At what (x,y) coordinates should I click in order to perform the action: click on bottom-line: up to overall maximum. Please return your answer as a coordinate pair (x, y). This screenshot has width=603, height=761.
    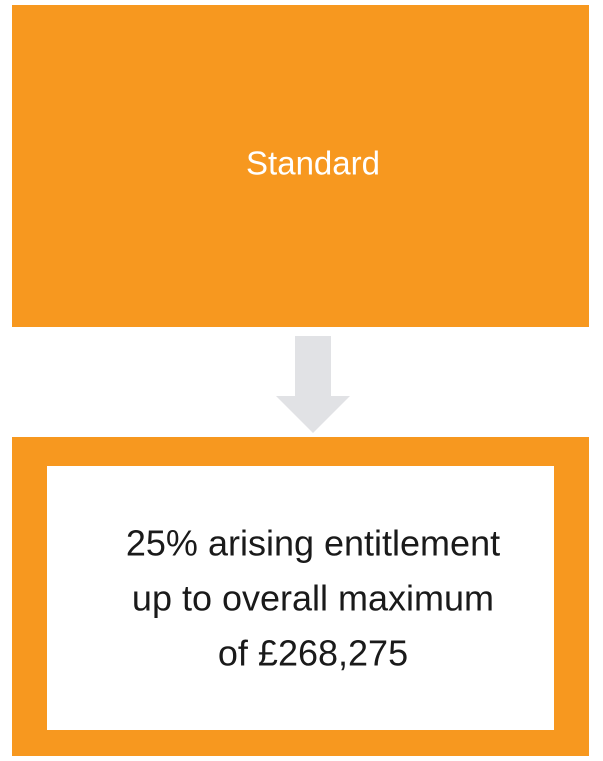
    Looking at the image, I should click on (313, 598).